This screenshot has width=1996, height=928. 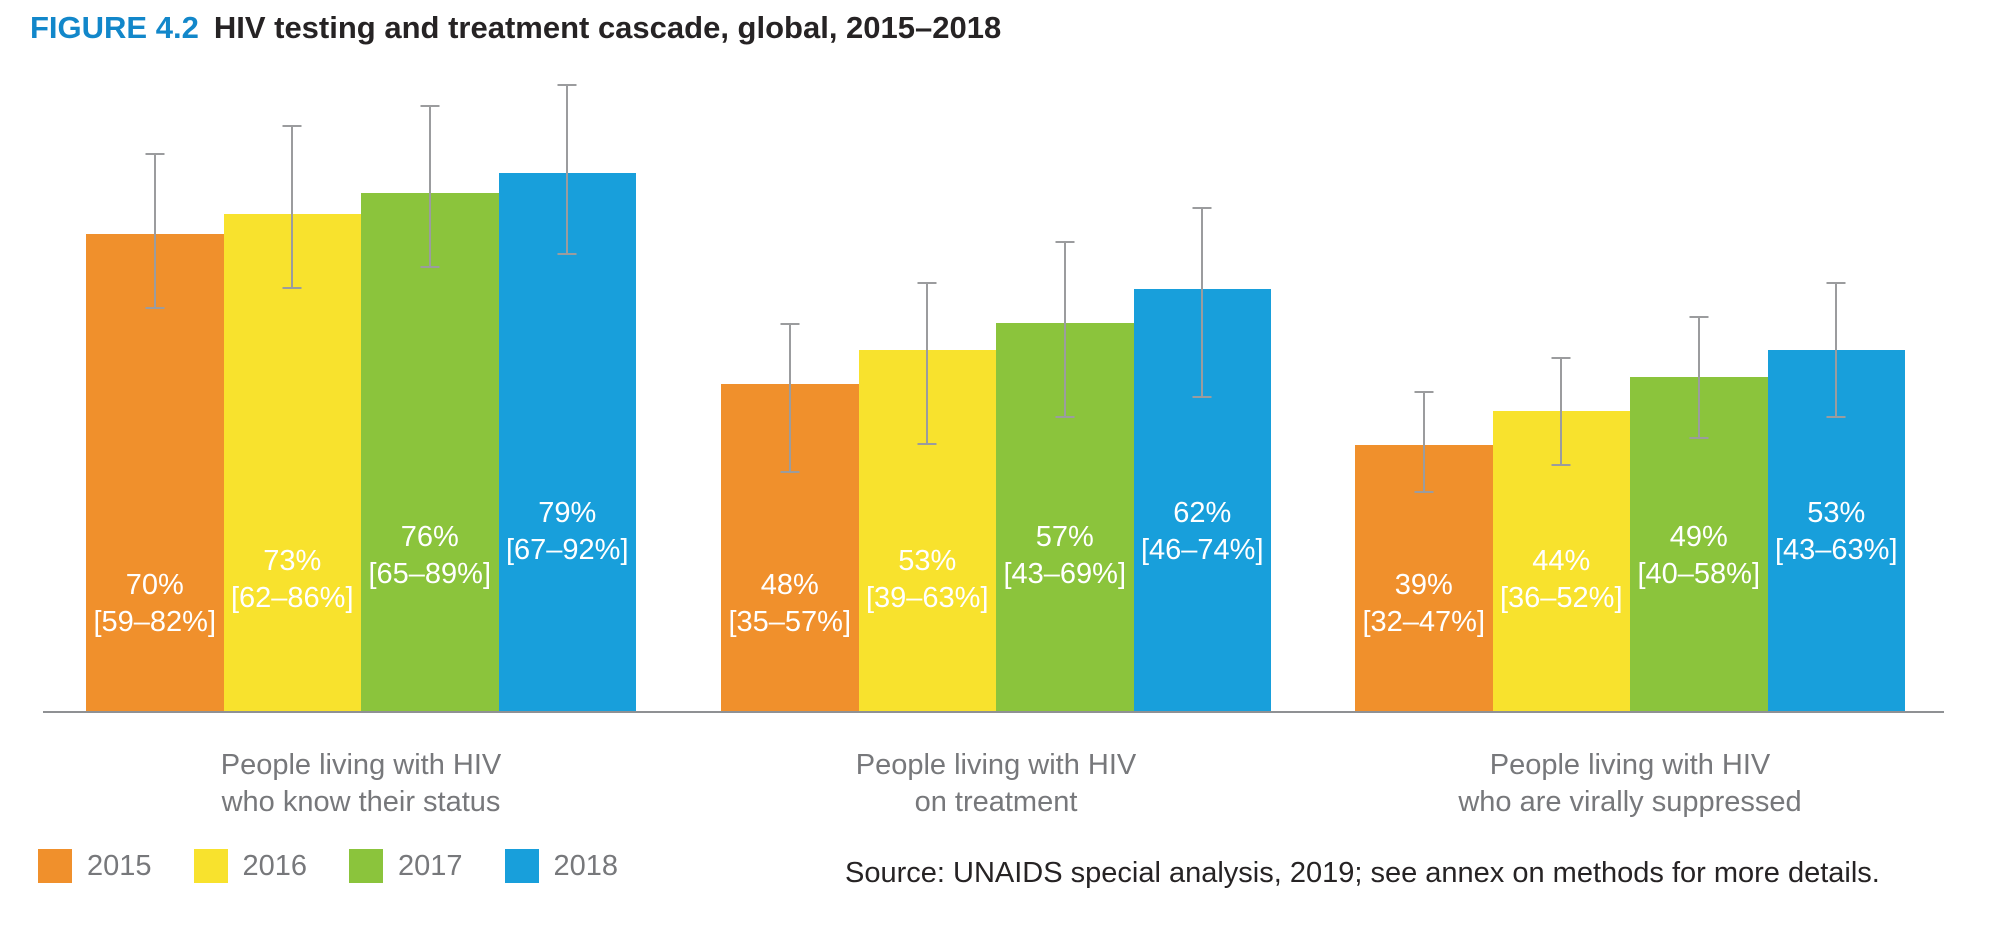 I want to click on bar-value-text: 48%, so click(x=789, y=585).